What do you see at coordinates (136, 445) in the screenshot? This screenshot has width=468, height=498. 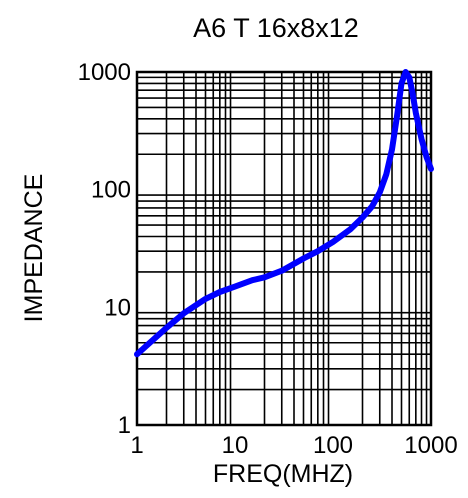 I see `x-tick-label: 1` at bounding box center [136, 445].